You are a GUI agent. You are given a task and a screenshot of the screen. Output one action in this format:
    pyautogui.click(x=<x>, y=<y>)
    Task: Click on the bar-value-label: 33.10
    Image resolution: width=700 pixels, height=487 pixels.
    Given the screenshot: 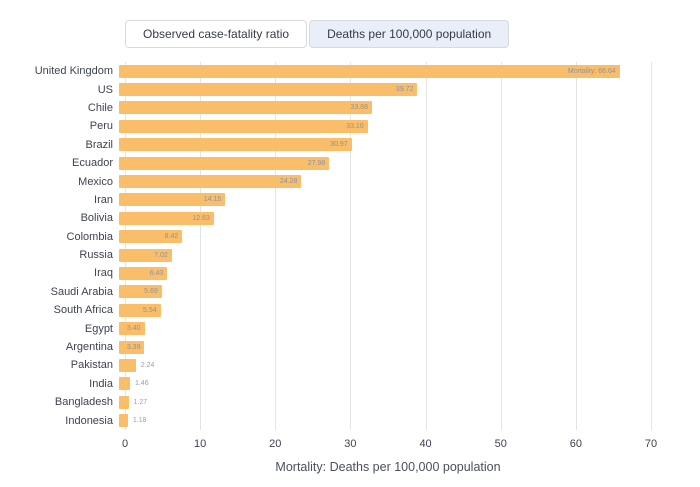 What is the action you would take?
    pyautogui.click(x=355, y=126)
    